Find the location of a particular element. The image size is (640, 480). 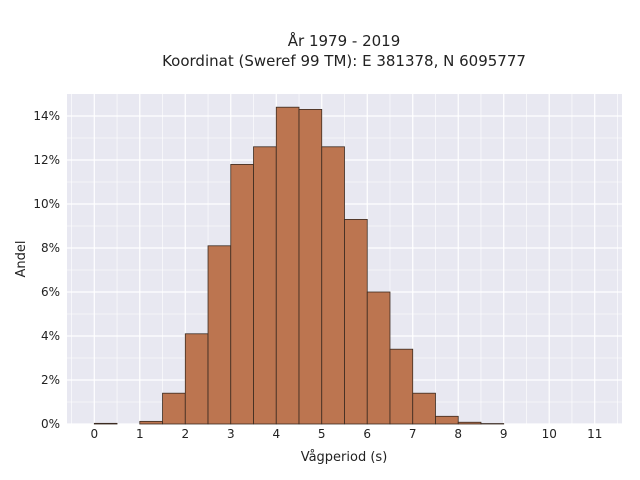

y-tick-label: 10% is located at coordinates (46, 204).